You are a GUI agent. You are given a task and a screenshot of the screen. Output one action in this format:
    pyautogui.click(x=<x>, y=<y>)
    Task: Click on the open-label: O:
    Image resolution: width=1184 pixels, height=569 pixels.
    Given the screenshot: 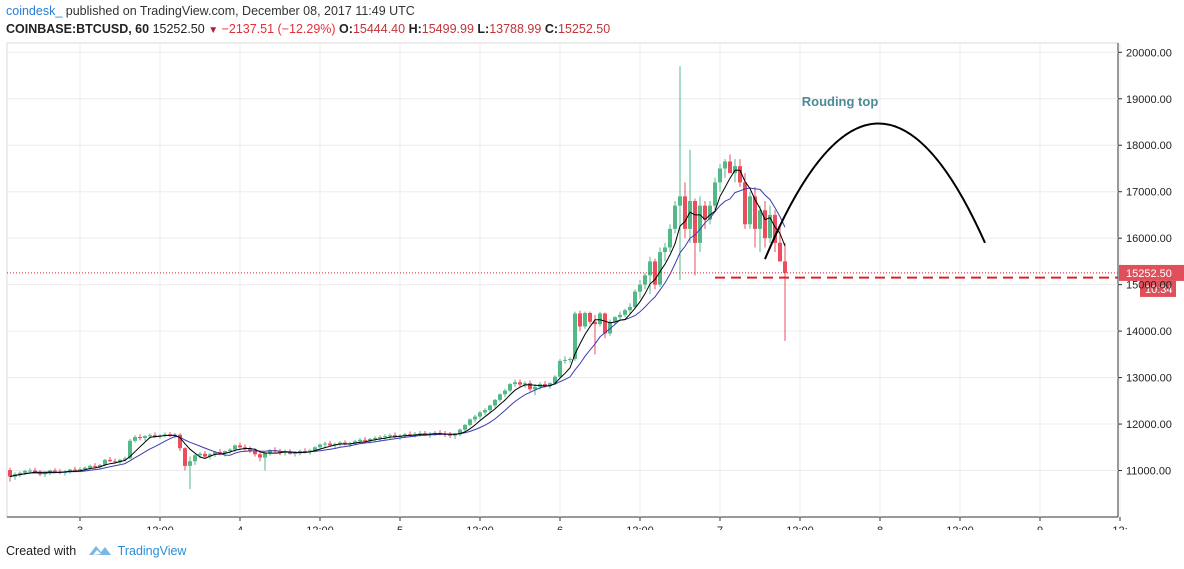 What is the action you would take?
    pyautogui.click(x=346, y=29)
    